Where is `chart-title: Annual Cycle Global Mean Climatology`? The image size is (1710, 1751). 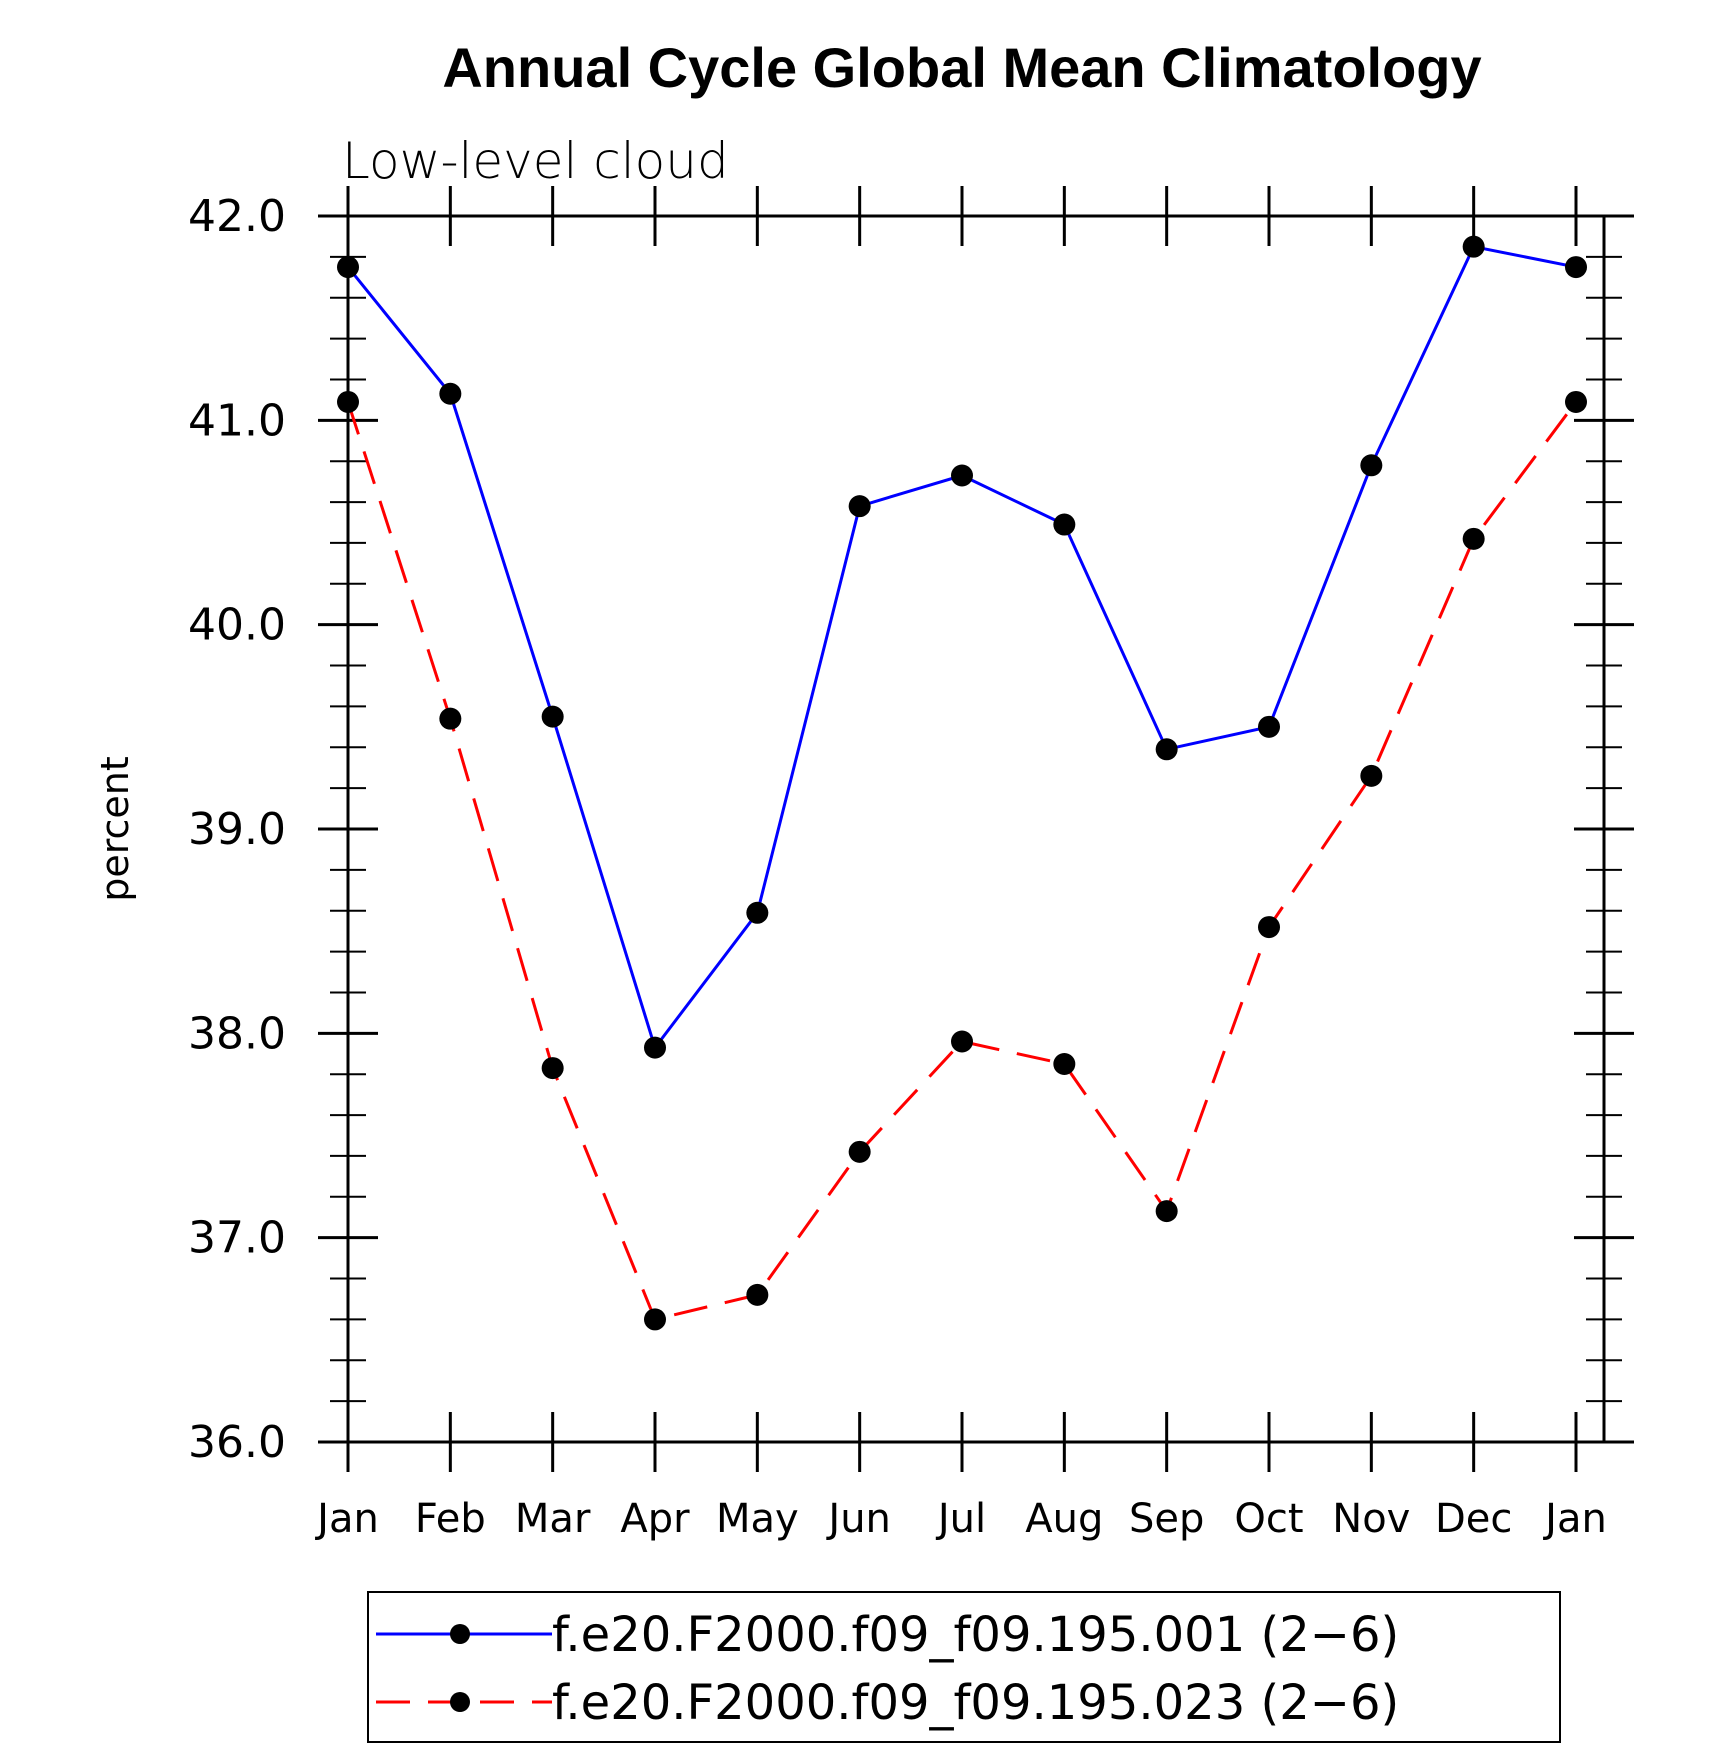
chart-title: Annual Cycle Global Mean Climatology is located at coordinates (961, 67).